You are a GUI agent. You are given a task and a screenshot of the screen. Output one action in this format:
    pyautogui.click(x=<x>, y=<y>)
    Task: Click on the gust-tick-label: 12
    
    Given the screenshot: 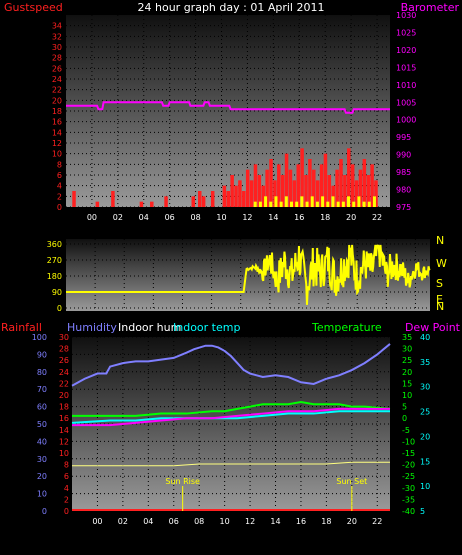 What is the action you would take?
    pyautogui.click(x=57, y=143)
    